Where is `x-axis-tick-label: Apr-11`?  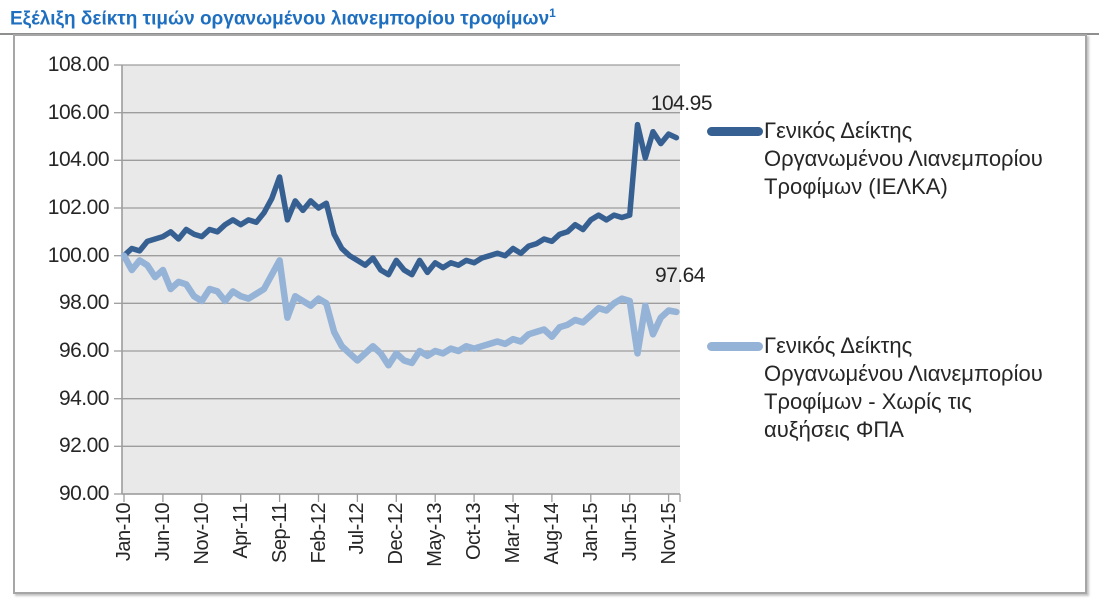
x-axis-tick-label: Apr-11 is located at coordinates (240, 531).